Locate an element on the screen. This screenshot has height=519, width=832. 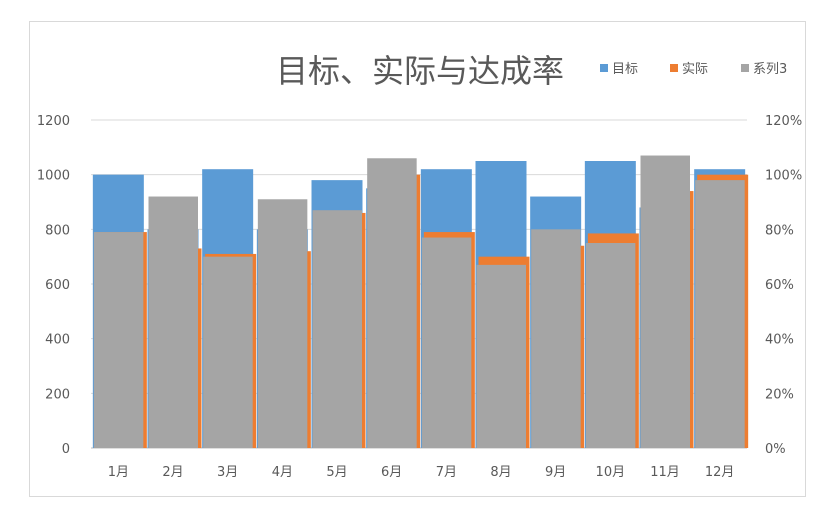
x-tick-label: 2月 is located at coordinates (172, 472).